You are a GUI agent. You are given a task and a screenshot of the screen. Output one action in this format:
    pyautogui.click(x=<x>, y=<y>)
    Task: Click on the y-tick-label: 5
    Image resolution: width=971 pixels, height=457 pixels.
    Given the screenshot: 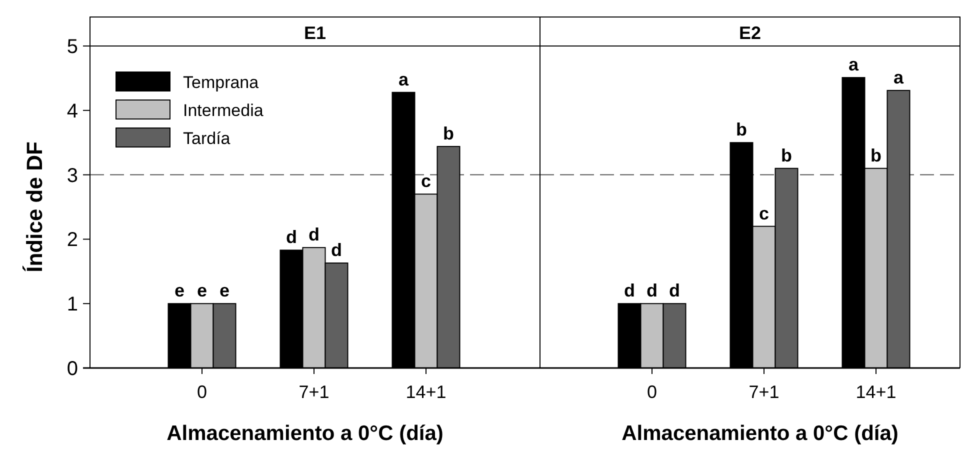 What is the action you would take?
    pyautogui.click(x=72, y=47)
    